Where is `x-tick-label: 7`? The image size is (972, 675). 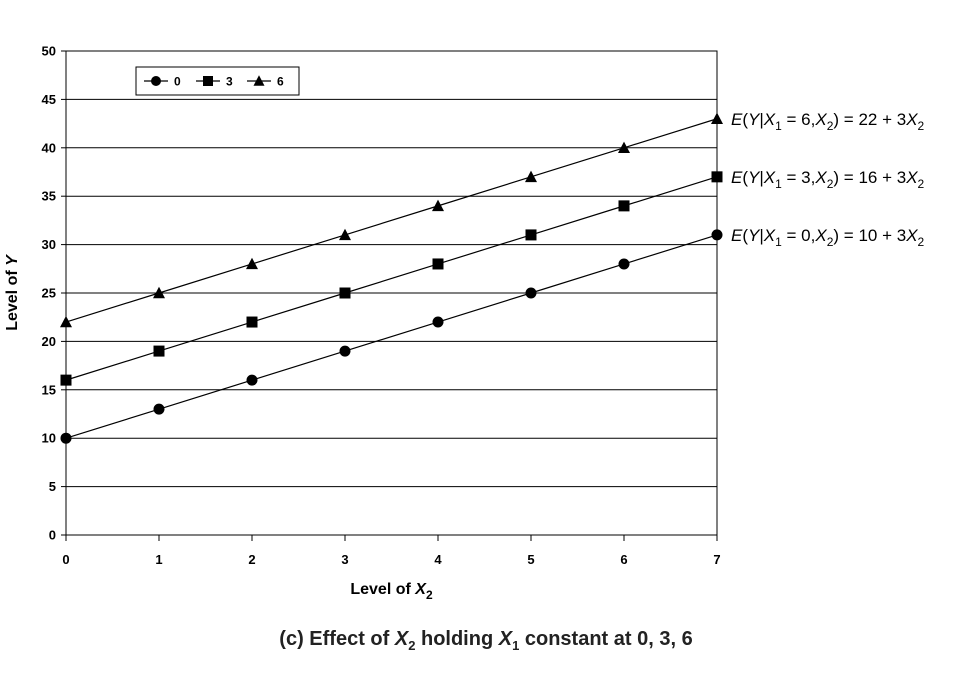 x-tick-label: 7 is located at coordinates (716, 559).